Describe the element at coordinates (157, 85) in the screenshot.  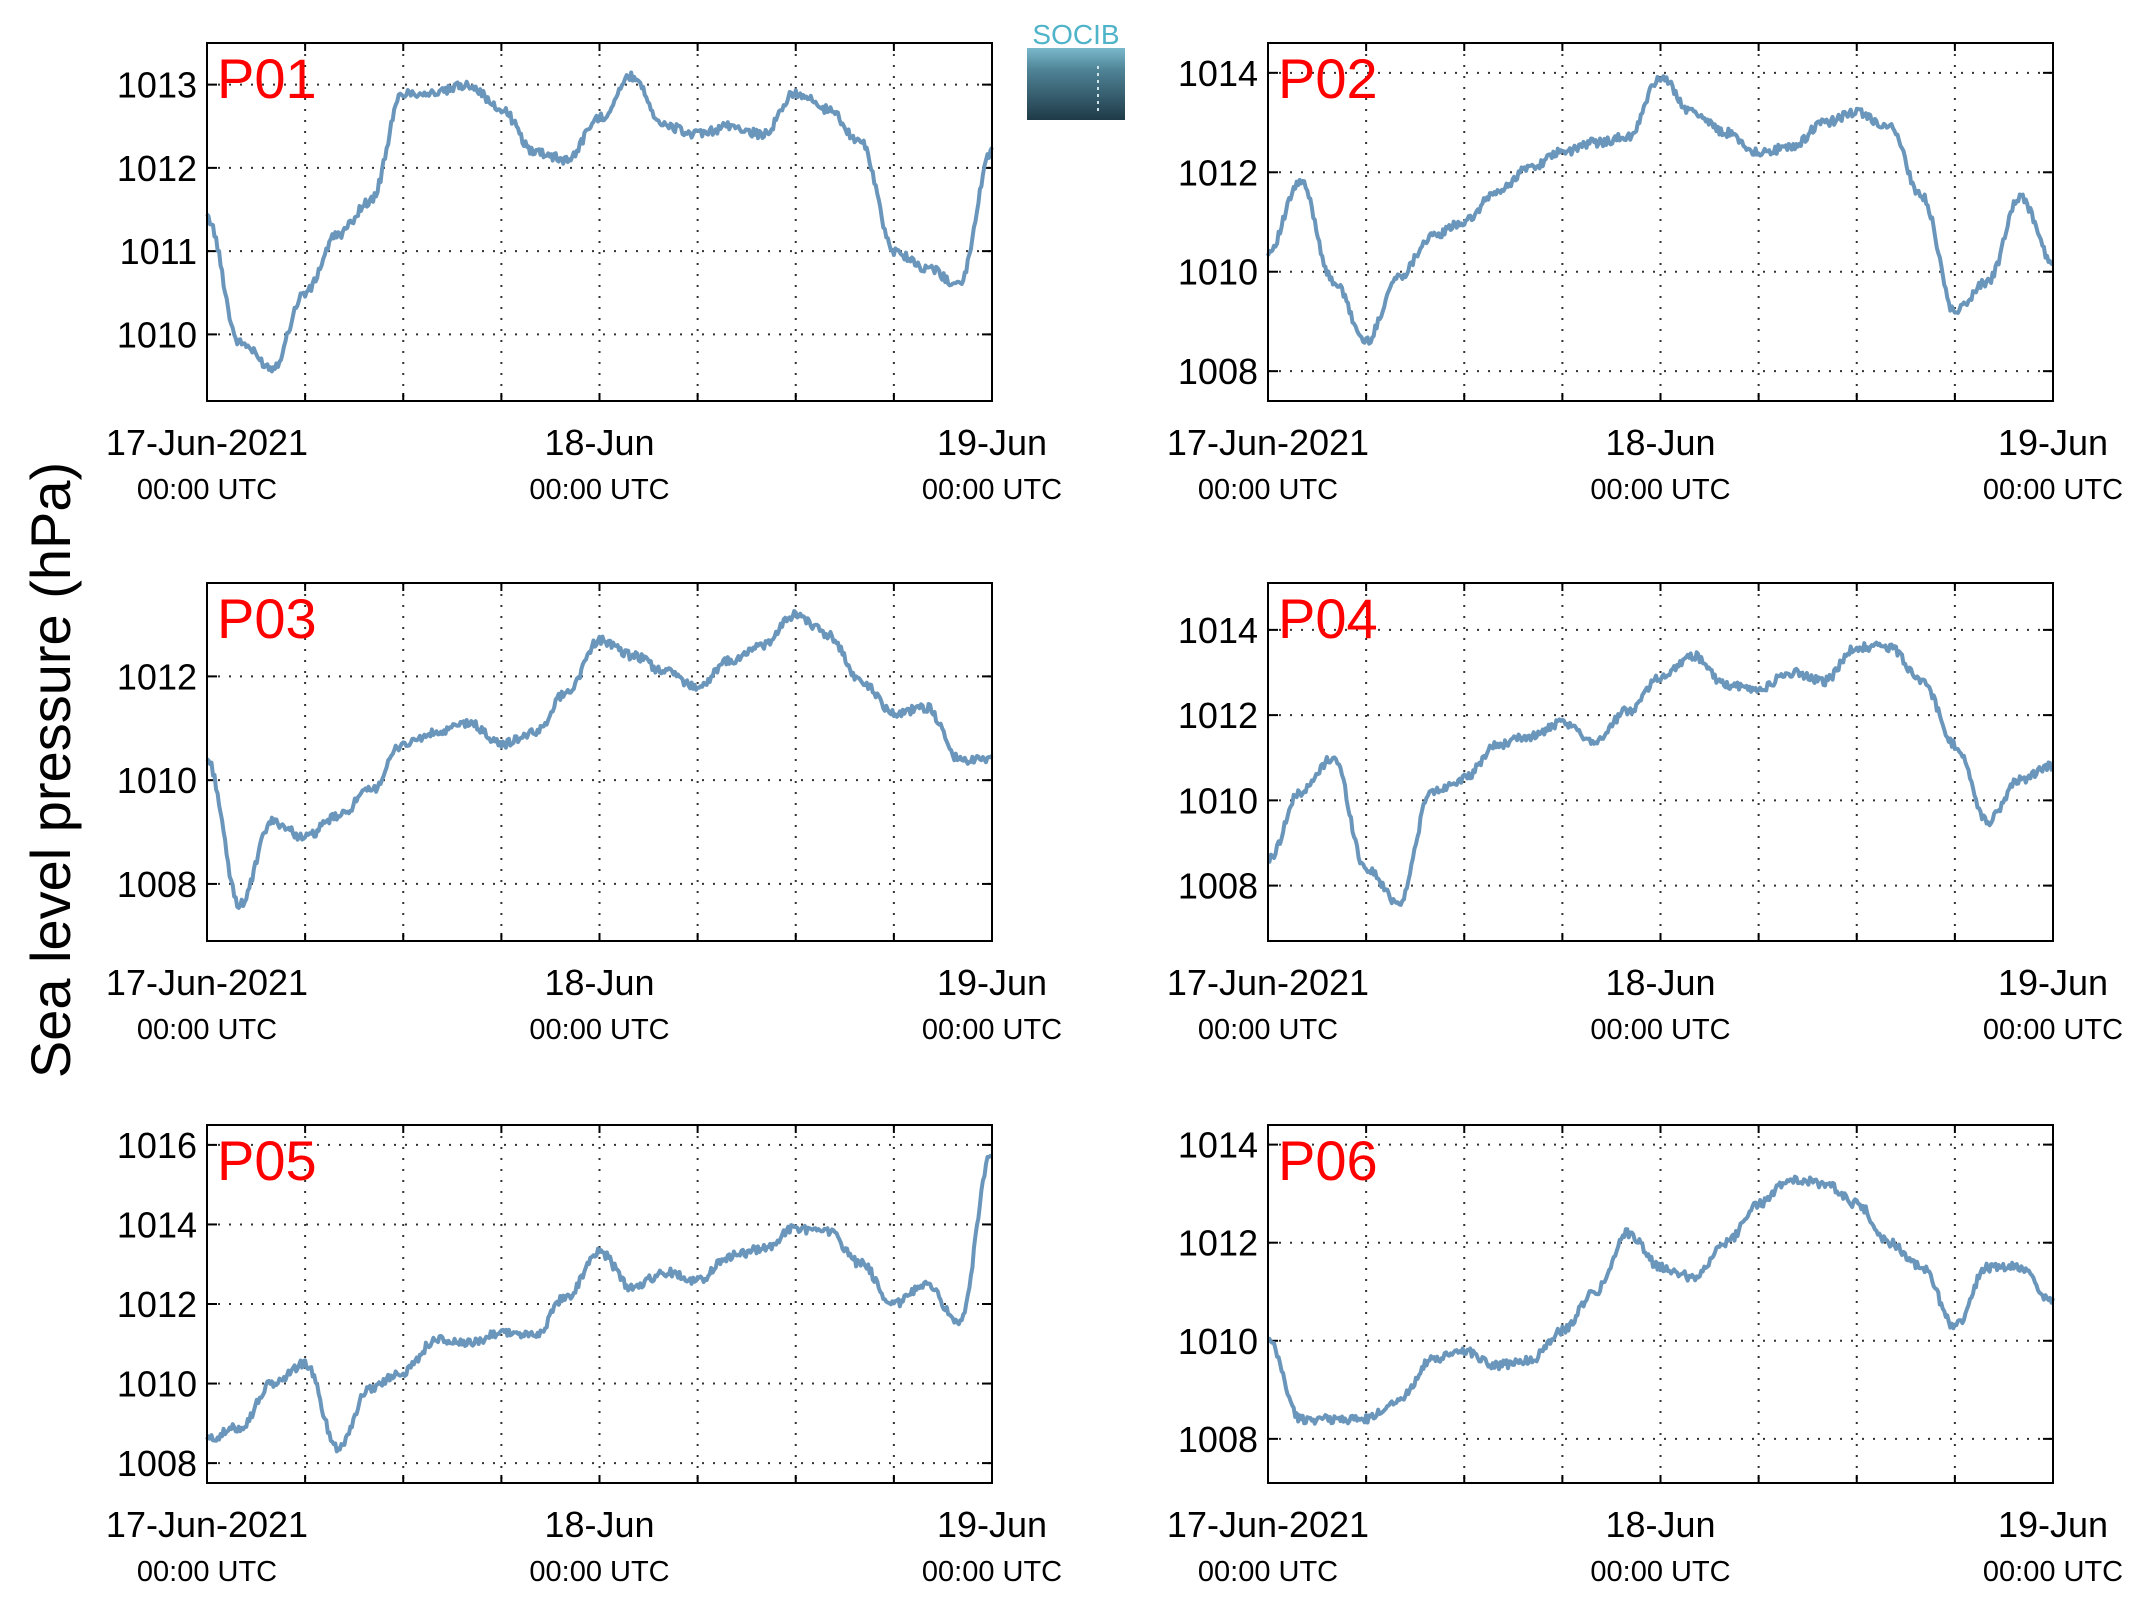
I see `y-tick-label: 1013` at that location.